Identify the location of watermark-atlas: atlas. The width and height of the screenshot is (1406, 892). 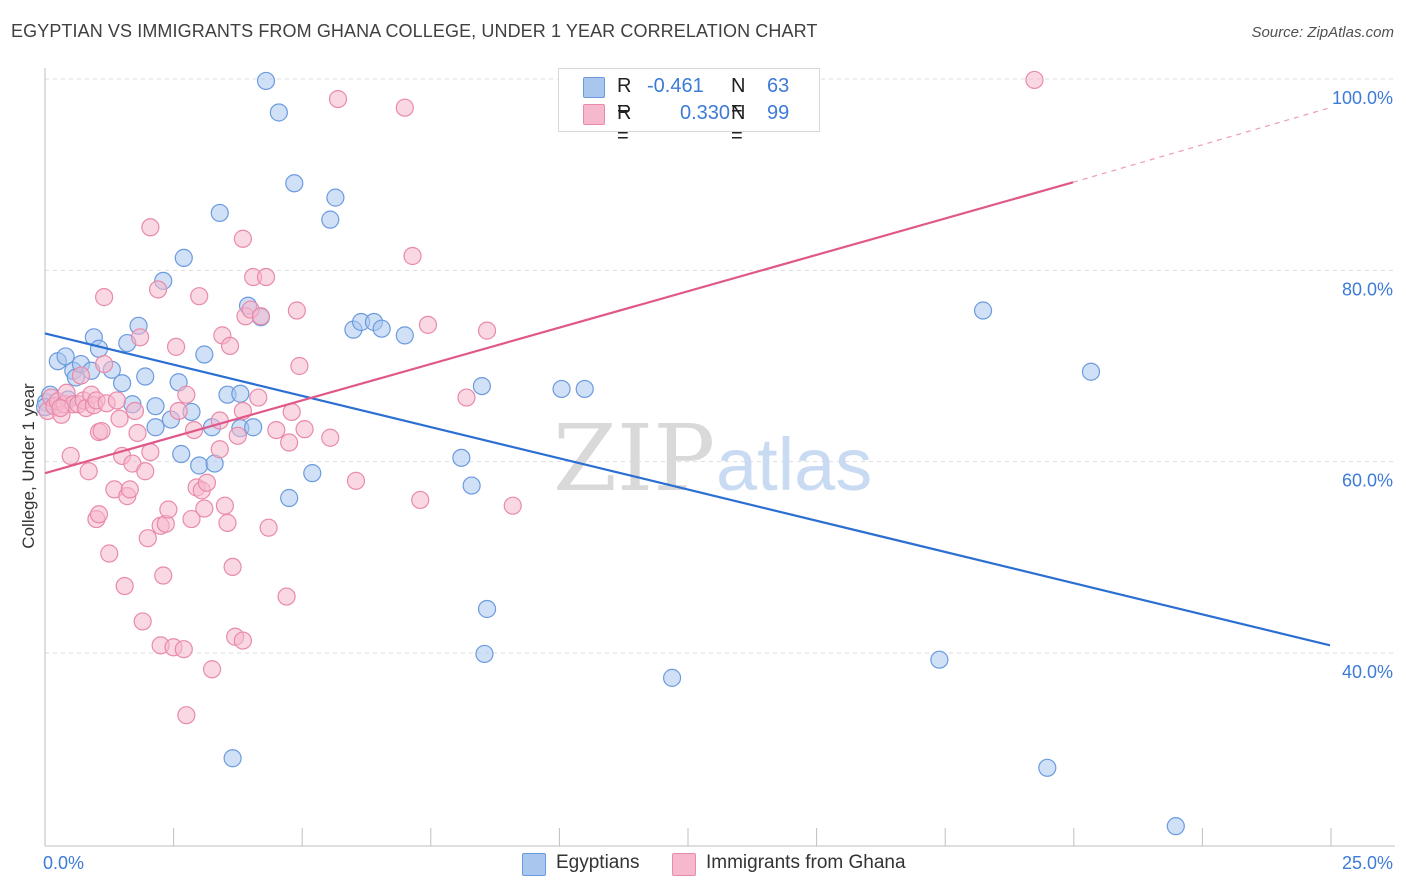
(794, 464).